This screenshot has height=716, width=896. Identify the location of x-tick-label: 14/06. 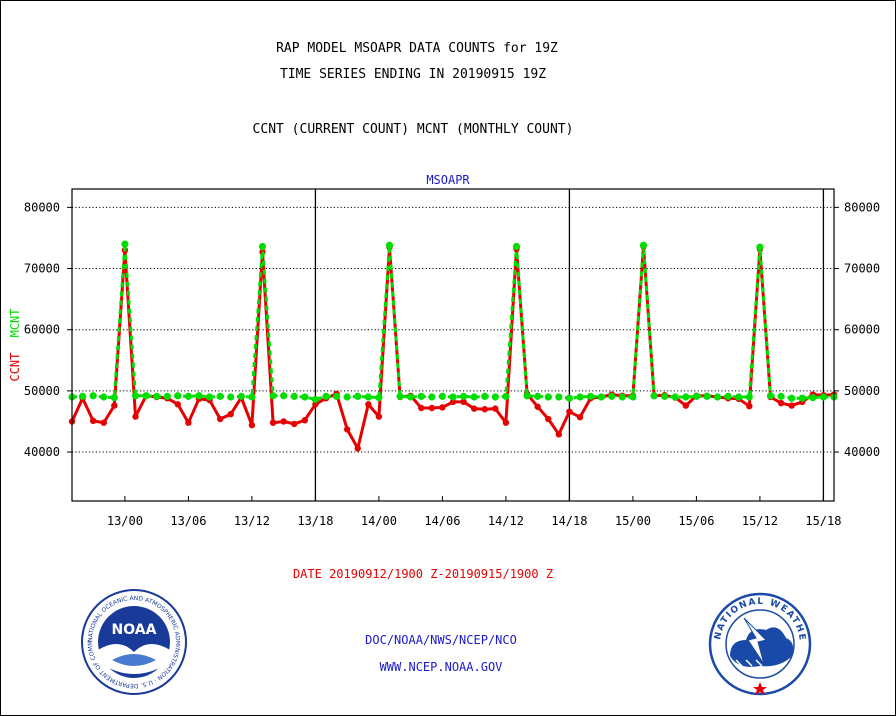
(442, 521).